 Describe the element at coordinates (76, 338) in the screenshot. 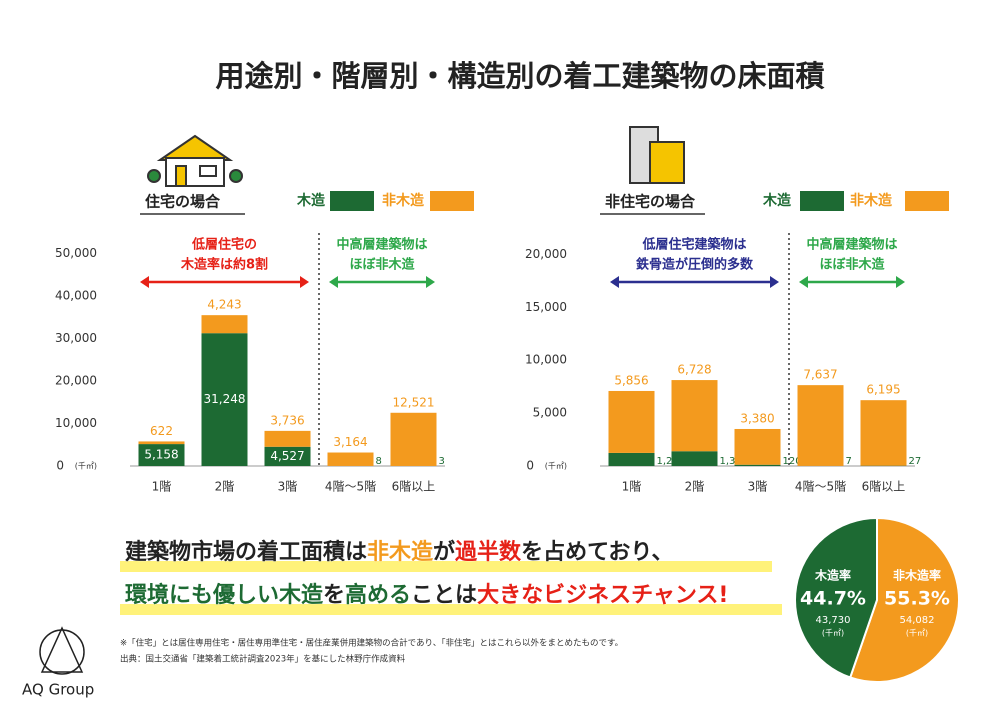

I see `y-tick-label: 30,000` at that location.